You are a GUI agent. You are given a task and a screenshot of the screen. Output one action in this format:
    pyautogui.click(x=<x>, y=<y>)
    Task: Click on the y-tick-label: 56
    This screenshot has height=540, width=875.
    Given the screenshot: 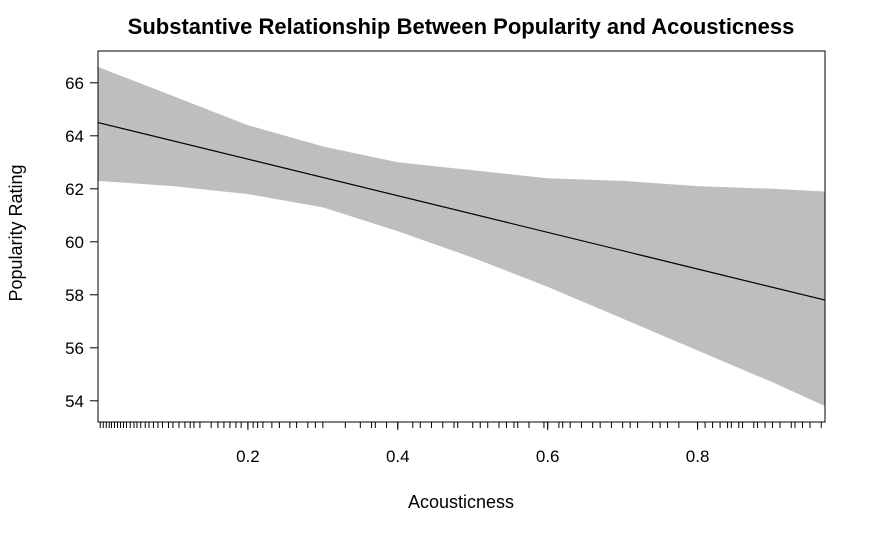 What is the action you would take?
    pyautogui.click(x=74, y=348)
    